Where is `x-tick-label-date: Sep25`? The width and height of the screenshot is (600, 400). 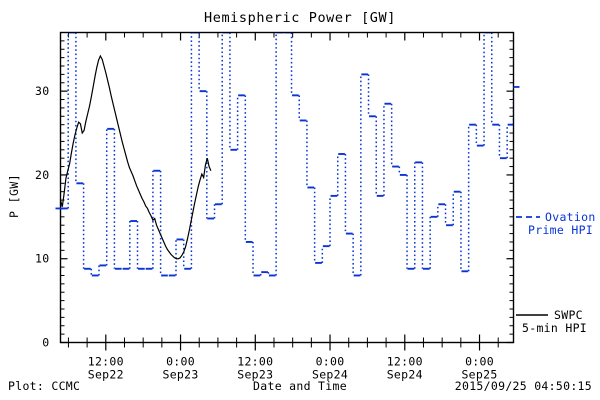
x-tick-label-date: Sep25 is located at coordinates (479, 375).